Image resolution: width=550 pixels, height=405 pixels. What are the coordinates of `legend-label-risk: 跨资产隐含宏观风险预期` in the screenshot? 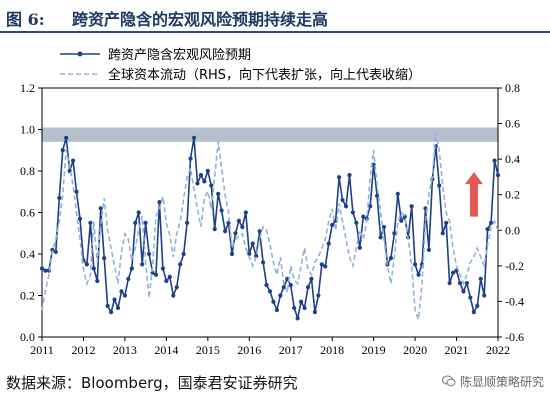 It's located at (179, 55).